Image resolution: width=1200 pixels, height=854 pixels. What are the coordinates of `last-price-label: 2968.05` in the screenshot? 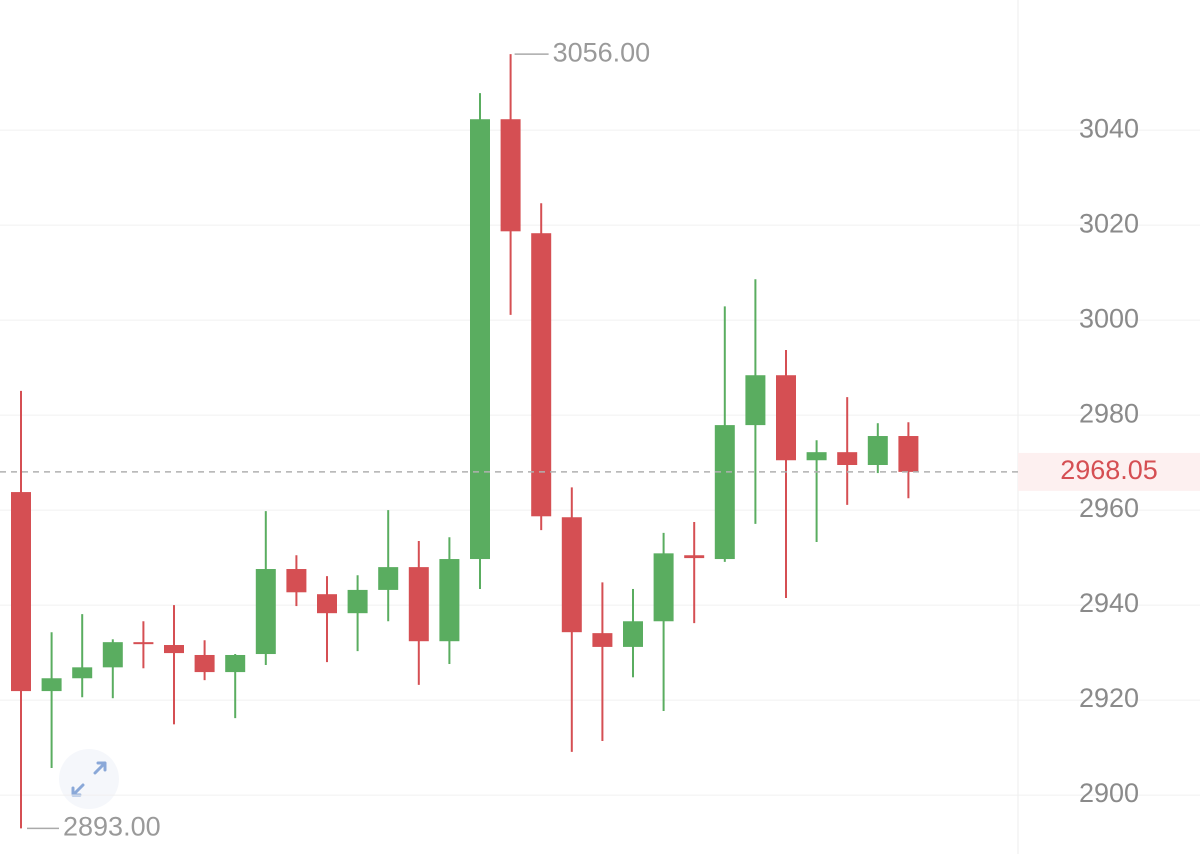 It's located at (1109, 470).